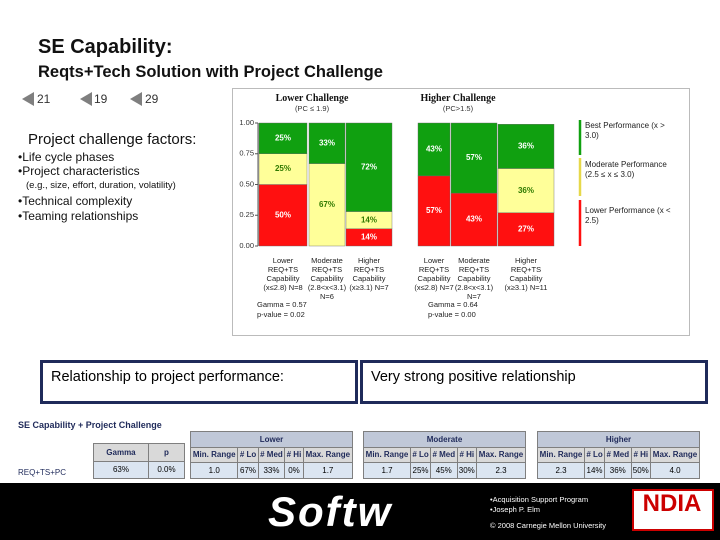  Describe the element at coordinates (515, 509) in the screenshot. I see `footer-line: •Joseph P. Elm` at that location.